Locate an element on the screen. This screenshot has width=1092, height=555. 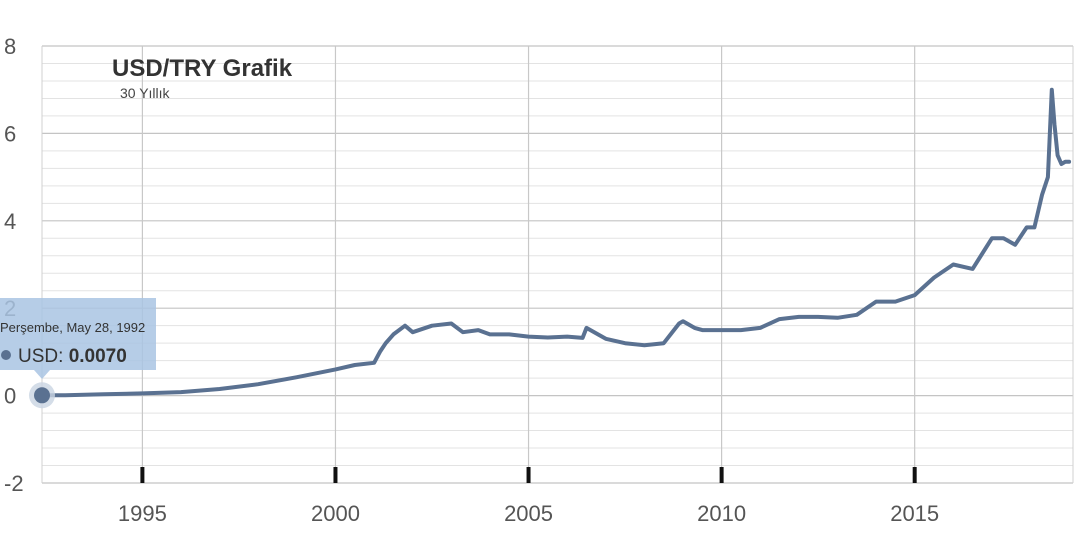
x-tick-label: 1995 is located at coordinates (142, 513).